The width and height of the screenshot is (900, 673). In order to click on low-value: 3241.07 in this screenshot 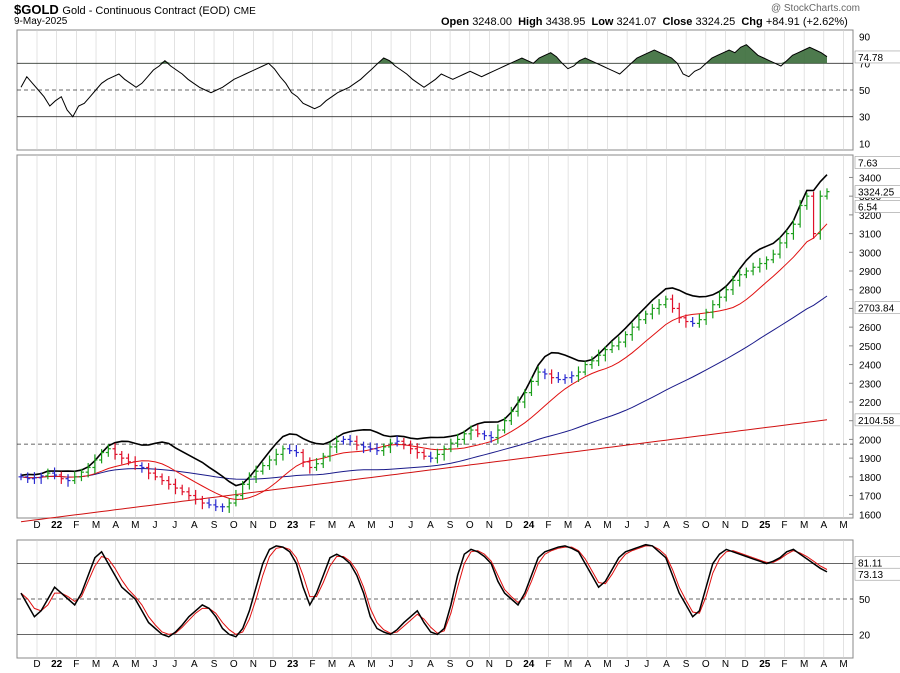, I will do `click(636, 22)`.